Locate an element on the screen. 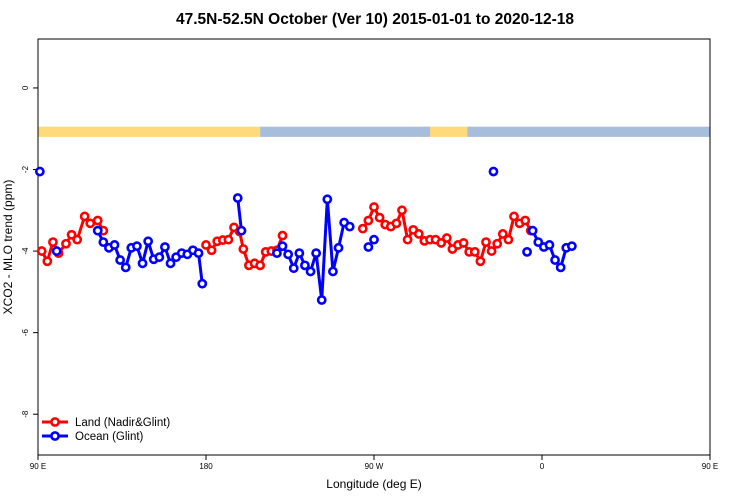 This screenshot has width=750, height=500. x-tick-label: 0 is located at coordinates (542, 466).